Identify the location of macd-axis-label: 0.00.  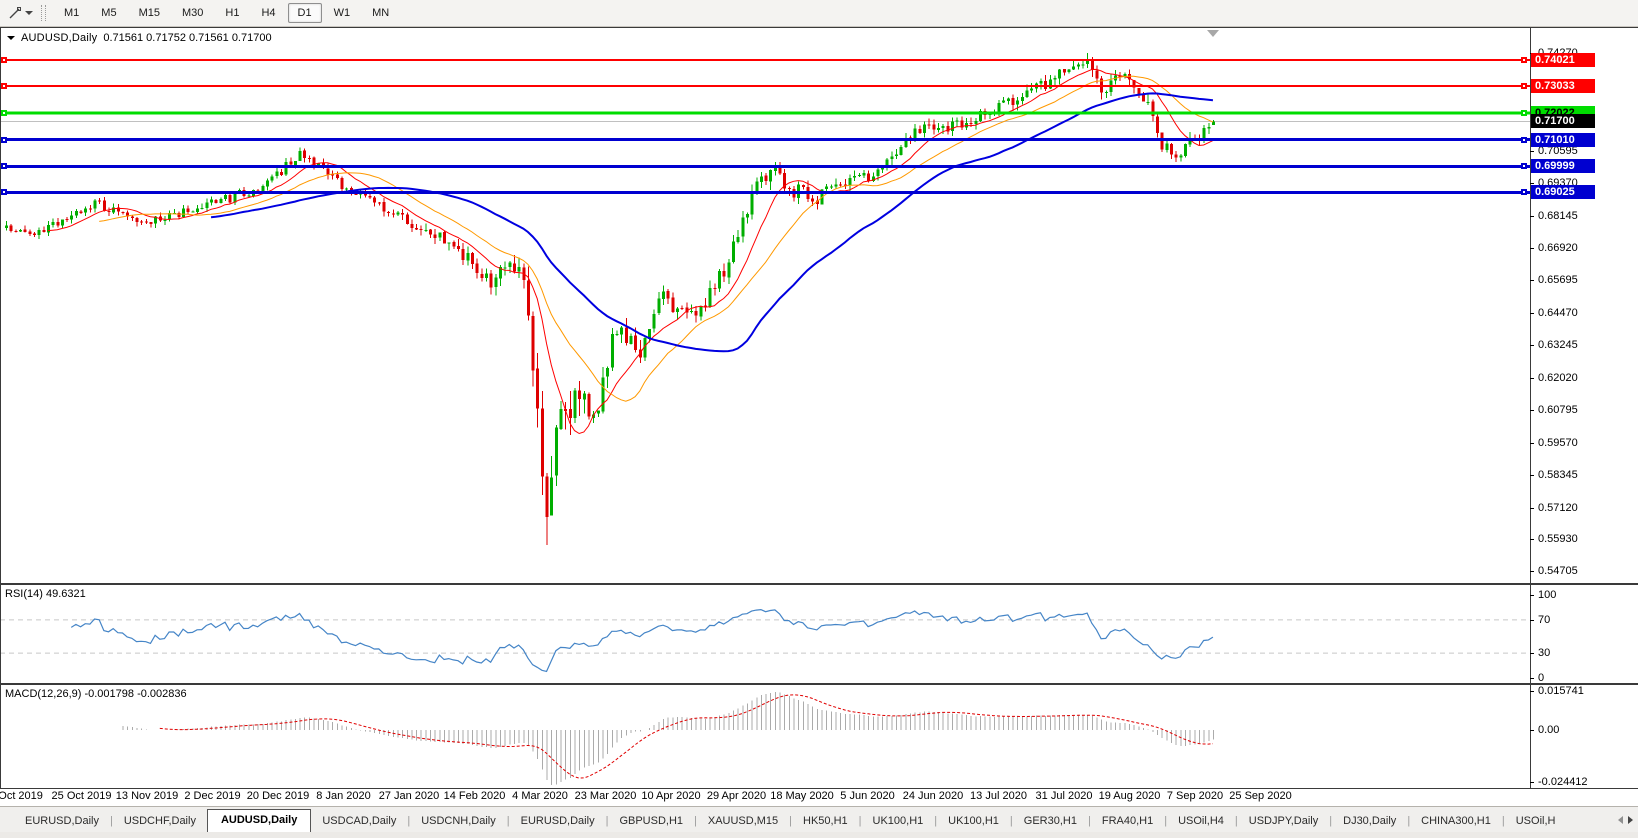
(1549, 730).